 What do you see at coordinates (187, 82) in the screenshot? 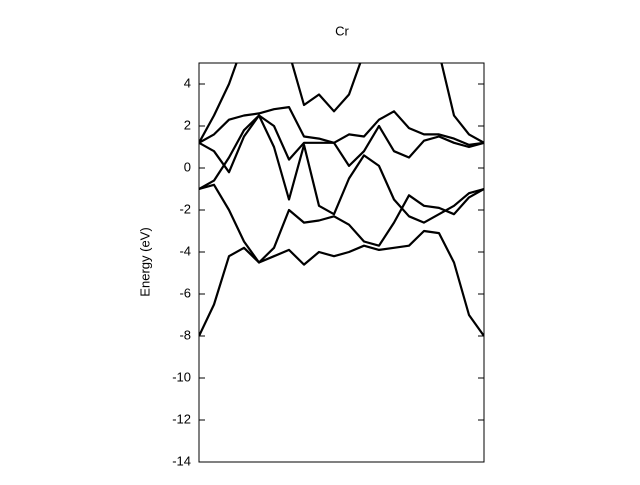
I see `y-tick-label: 4` at bounding box center [187, 82].